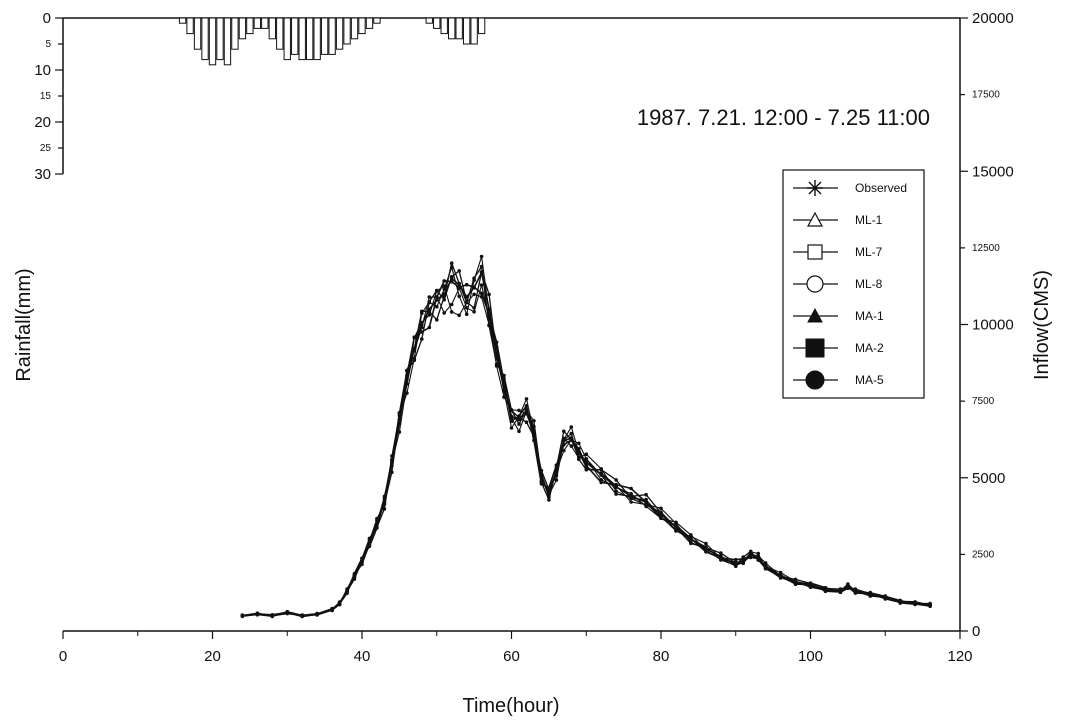 The width and height of the screenshot is (1065, 724). What do you see at coordinates (853, 284) in the screenshot?
I see `legend: Observed ML-1 ML-7 ML-8 MA-1 MA-2 MA-5` at bounding box center [853, 284].